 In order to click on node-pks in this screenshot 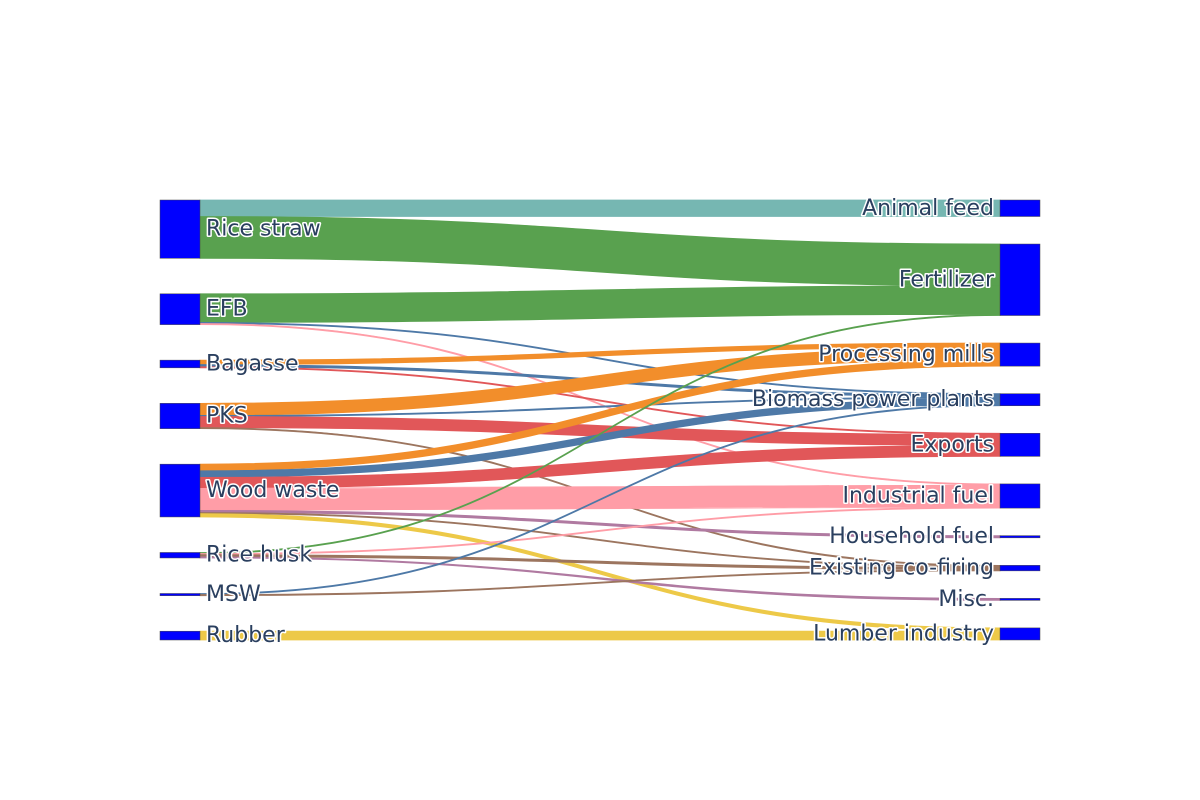, I will do `click(180, 416)`.